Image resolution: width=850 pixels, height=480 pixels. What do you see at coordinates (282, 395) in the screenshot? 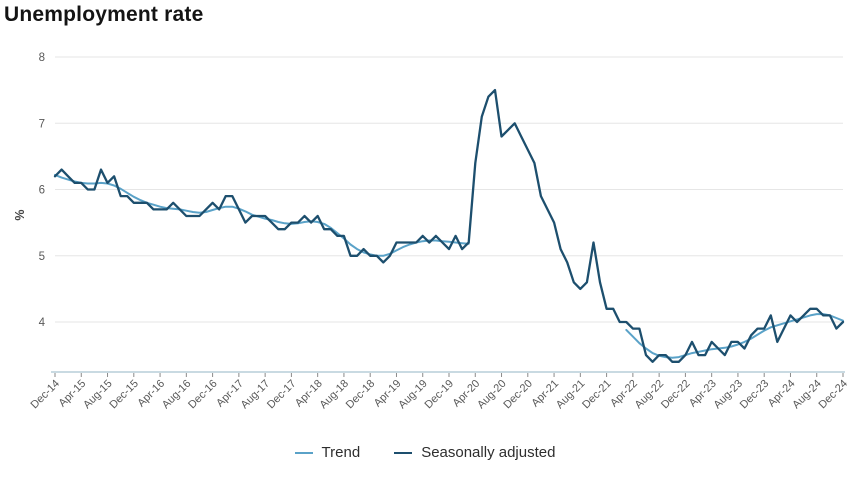
I see `x-tick-label-Dec-17: Dec-17` at bounding box center [282, 395].